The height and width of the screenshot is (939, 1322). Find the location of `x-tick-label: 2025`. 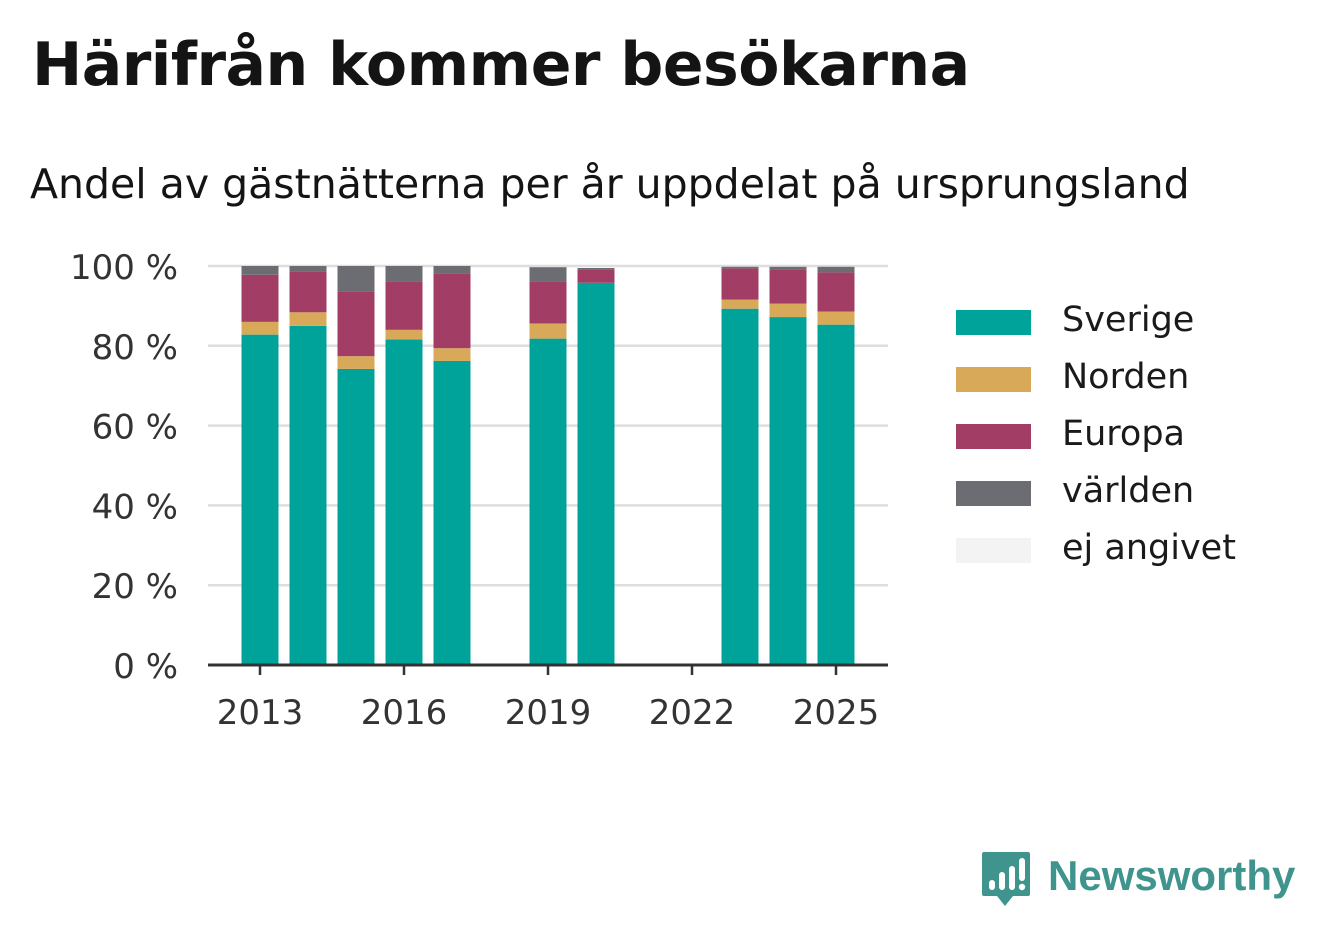

x-tick-label: 2025 is located at coordinates (836, 713).